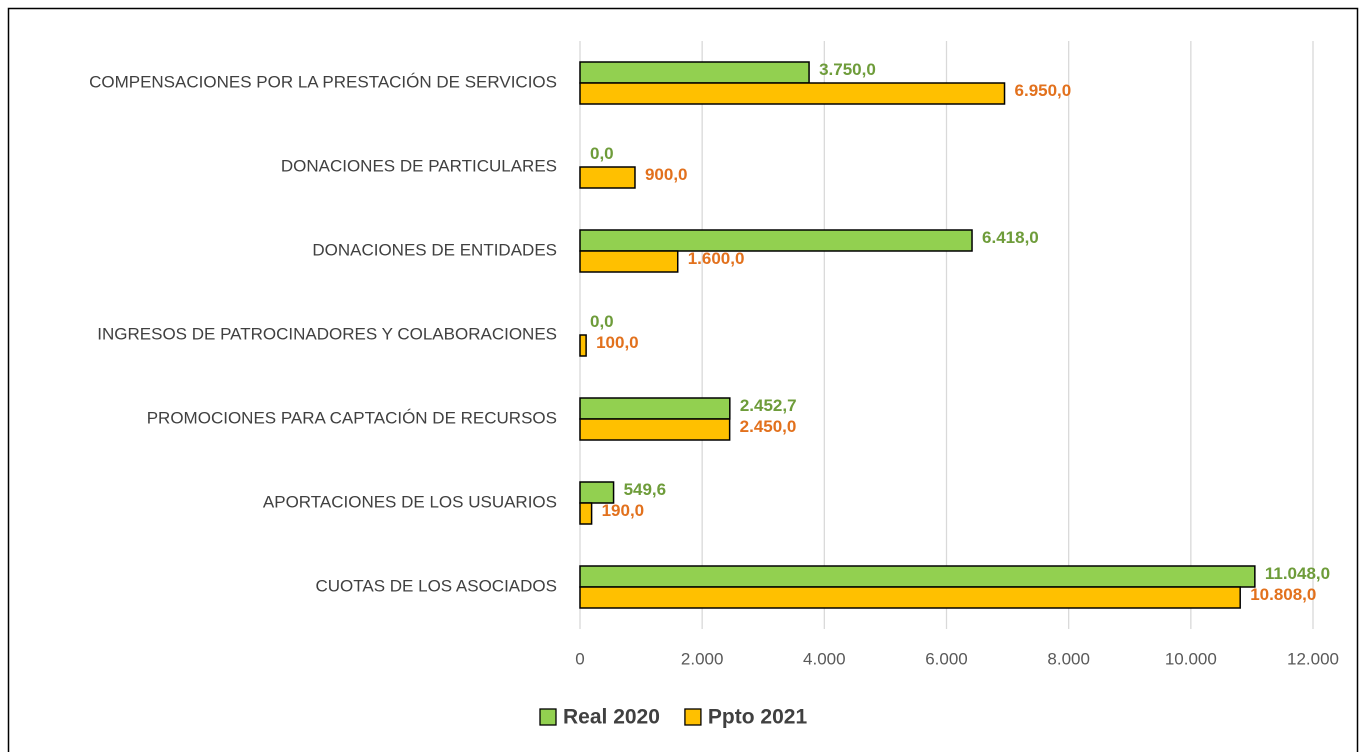 The width and height of the screenshot is (1366, 752). Describe the element at coordinates (611, 717) in the screenshot. I see `legend-label: Real 2020` at that location.